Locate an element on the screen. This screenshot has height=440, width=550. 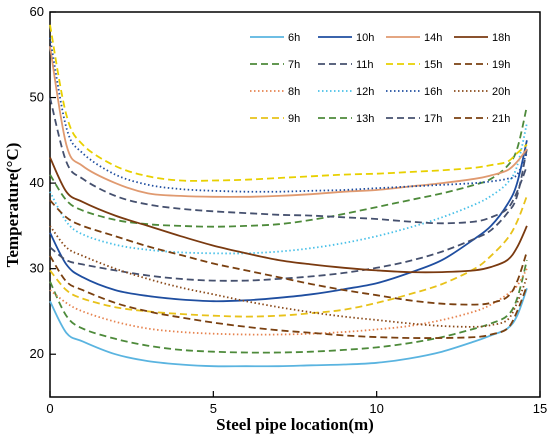
y-tick-label: 60 is located at coordinates (37, 11).